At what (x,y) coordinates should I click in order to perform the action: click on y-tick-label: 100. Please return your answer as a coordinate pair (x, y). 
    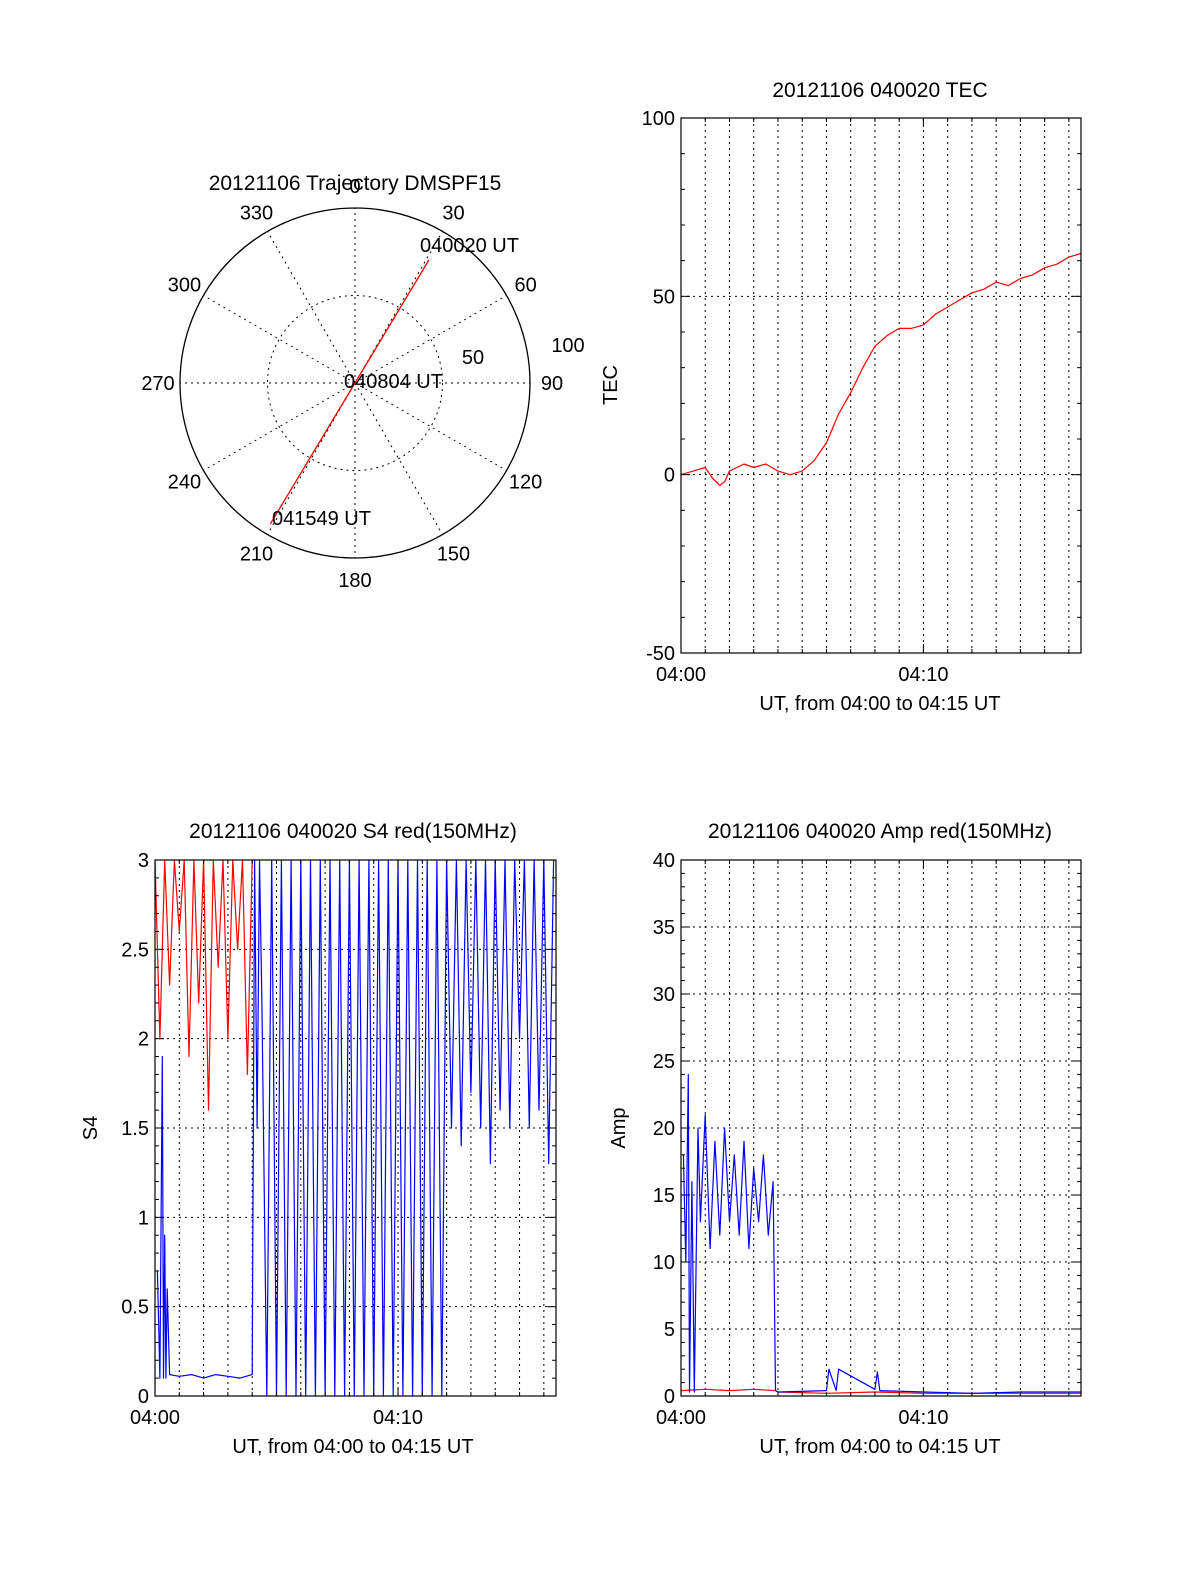
    Looking at the image, I should click on (658, 119).